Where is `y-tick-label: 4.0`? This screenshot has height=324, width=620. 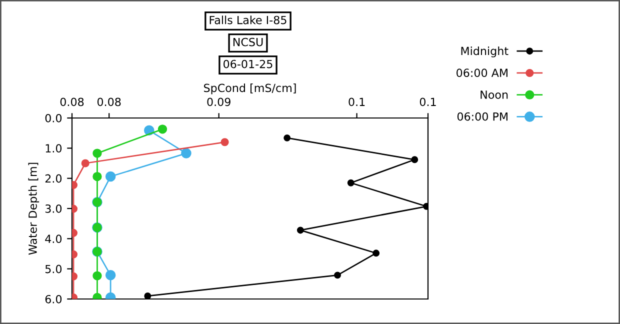 y-tick-label: 4.0 is located at coordinates (53, 239).